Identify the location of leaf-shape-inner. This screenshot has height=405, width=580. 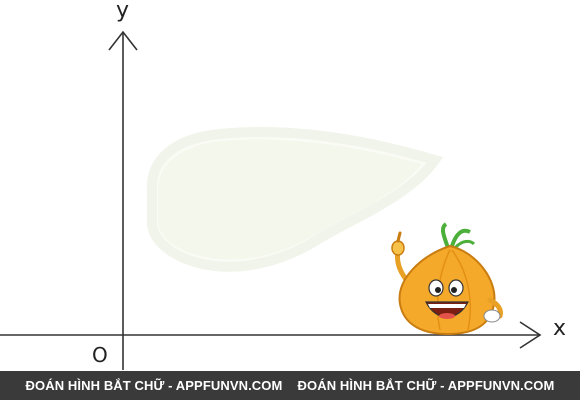
(290, 199).